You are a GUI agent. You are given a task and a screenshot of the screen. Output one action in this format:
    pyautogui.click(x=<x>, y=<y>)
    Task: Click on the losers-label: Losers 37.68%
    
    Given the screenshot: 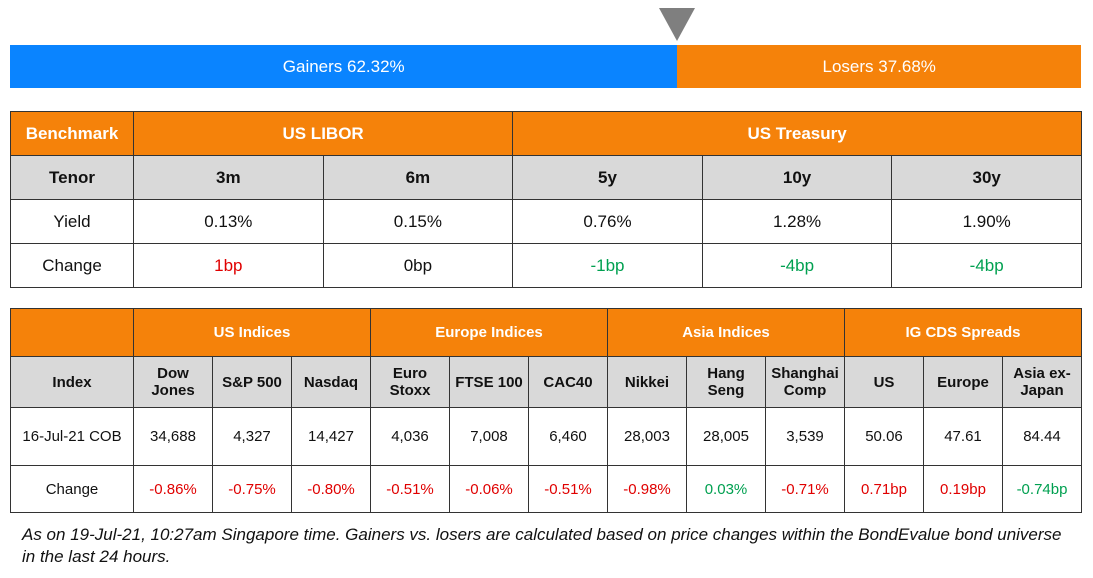 What is the action you would take?
    pyautogui.click(x=879, y=66)
    